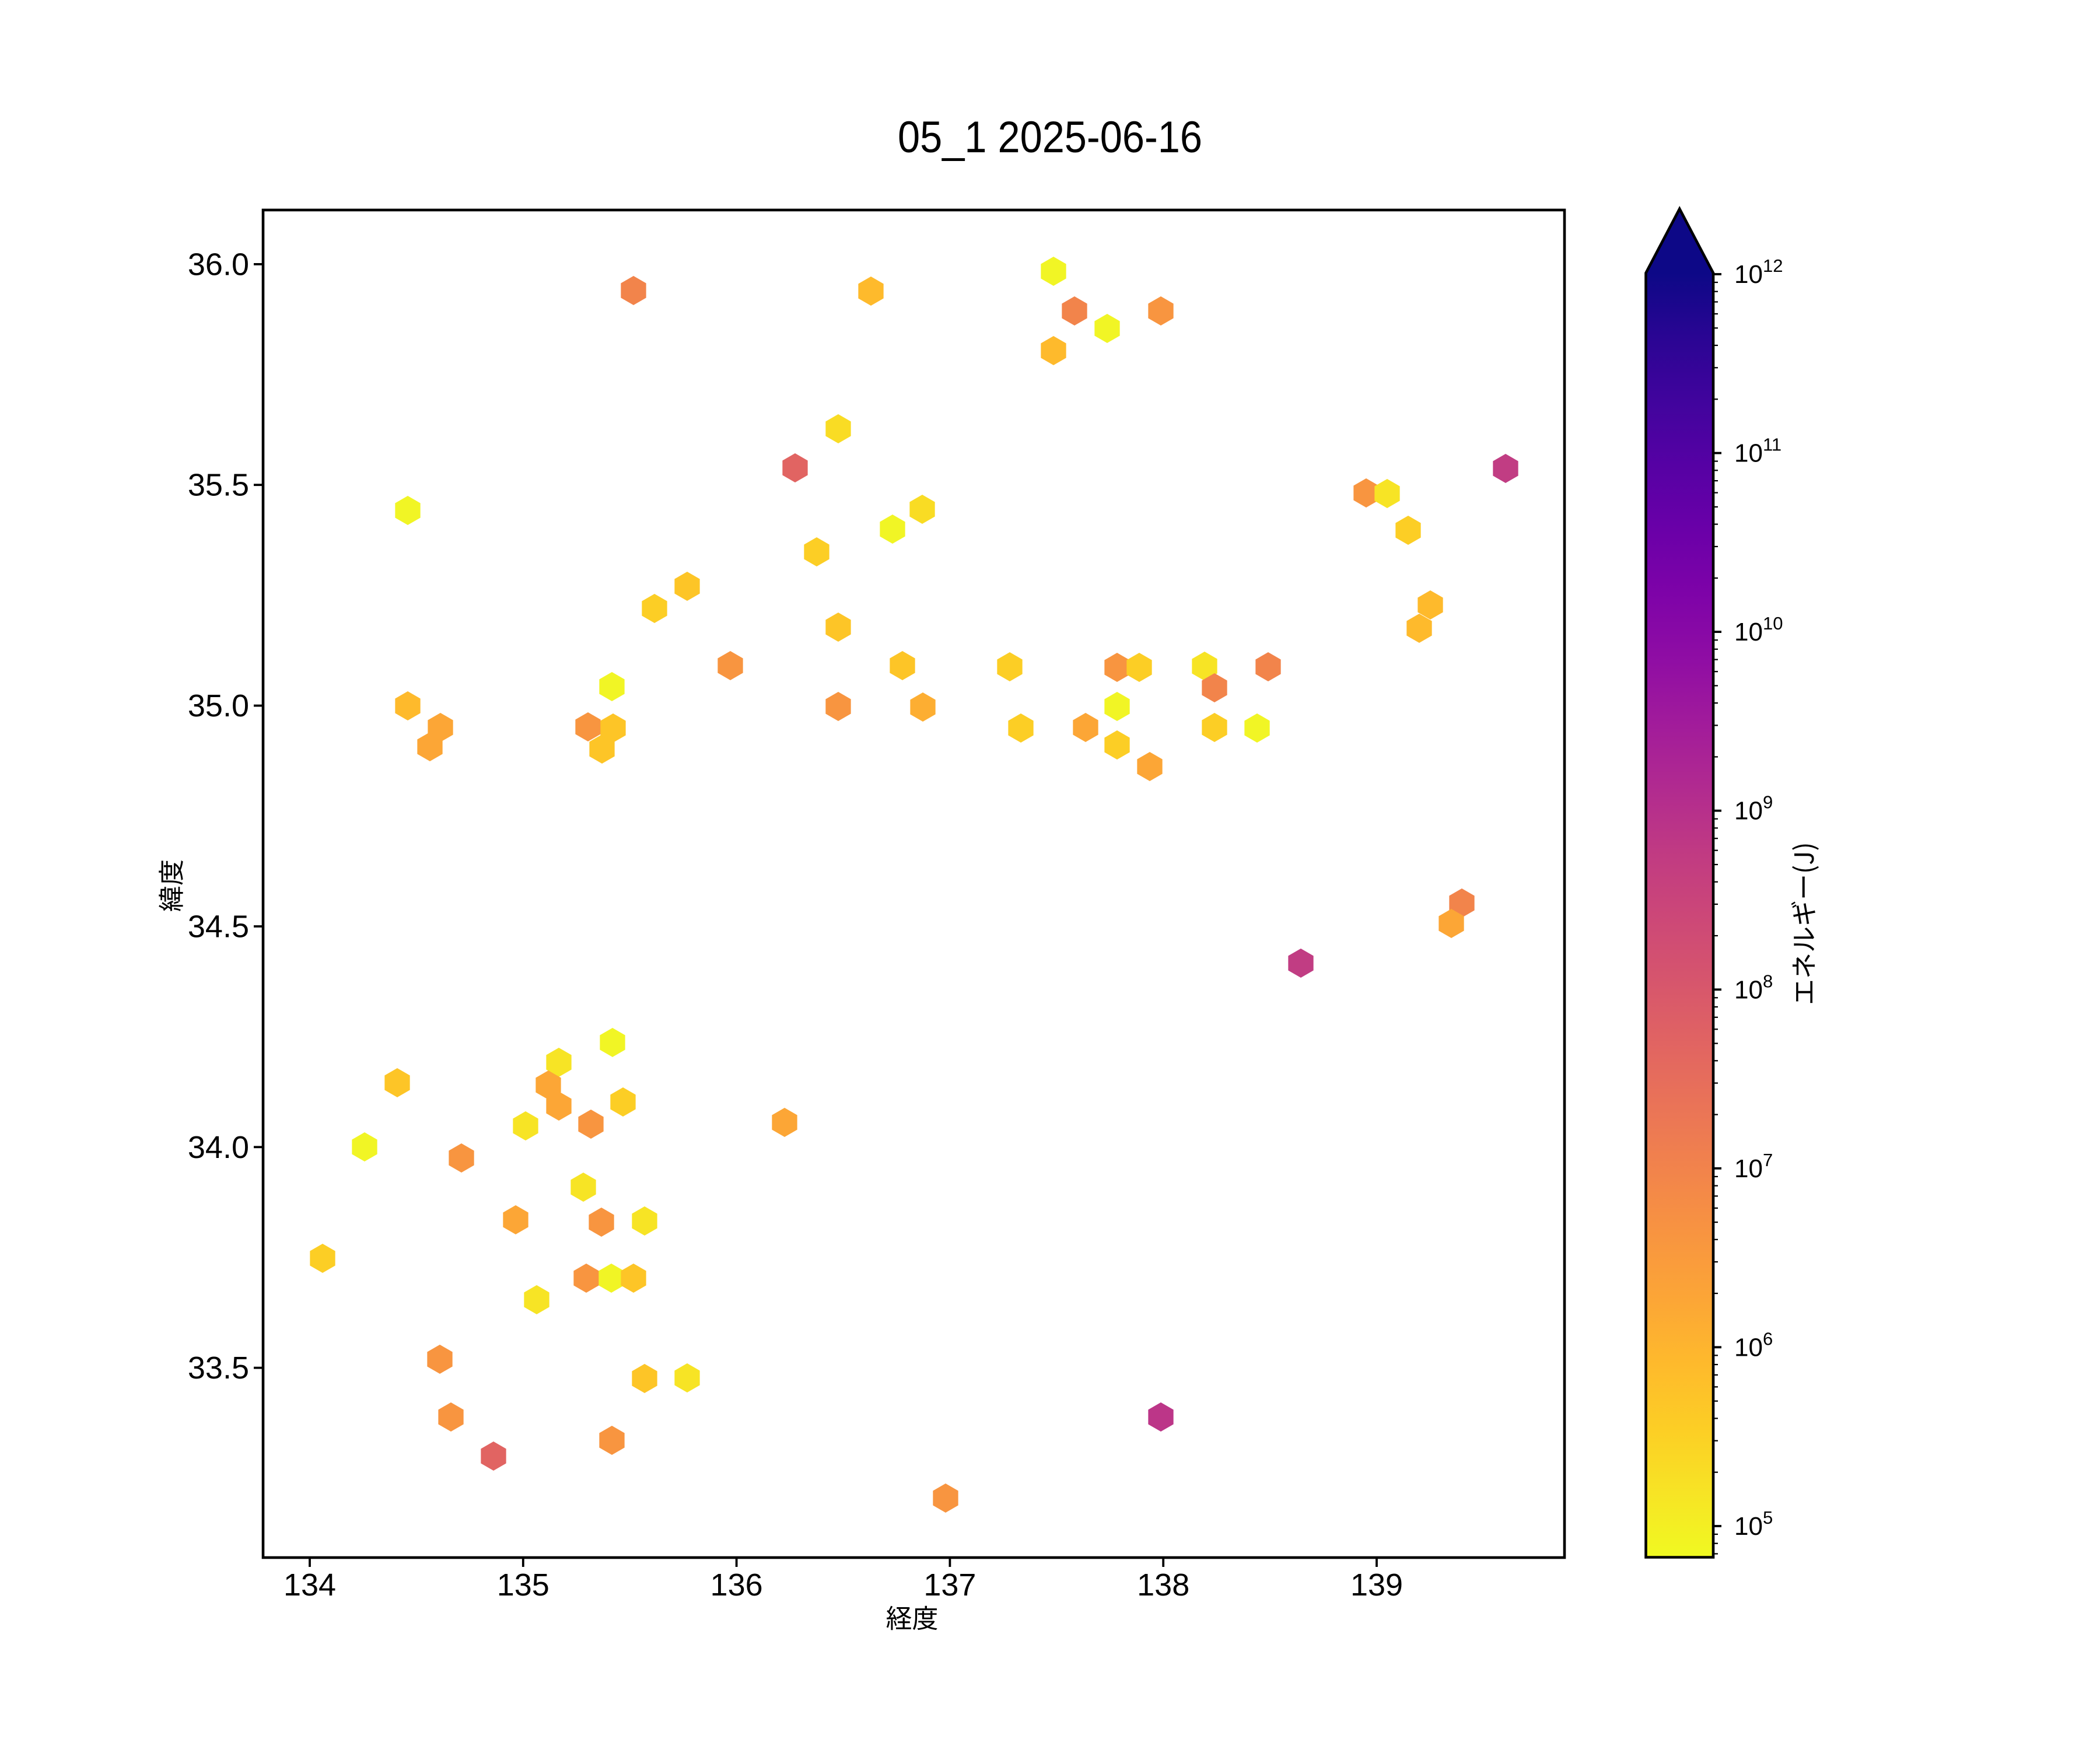 The height and width of the screenshot is (1753, 2100). I want to click on svg-text: 35.5, so click(218, 485).